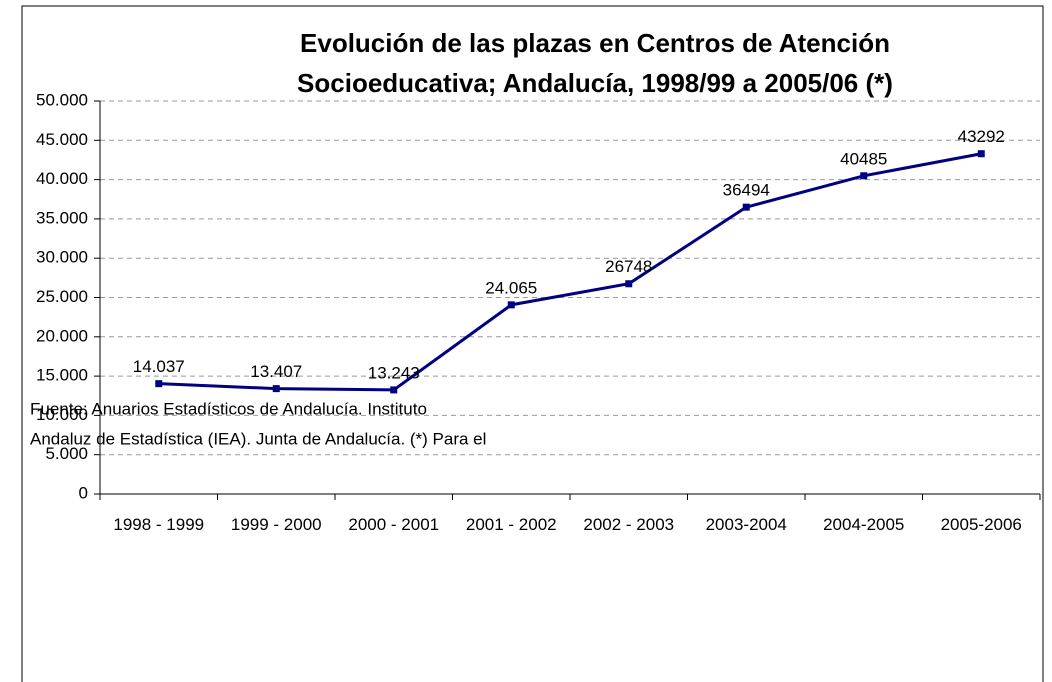 The height and width of the screenshot is (682, 1052). I want to click on y-tick-label: 5.000, so click(66, 453).